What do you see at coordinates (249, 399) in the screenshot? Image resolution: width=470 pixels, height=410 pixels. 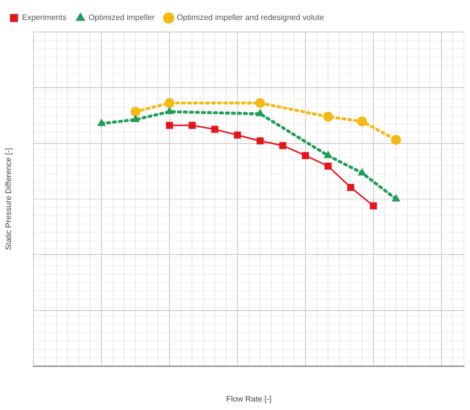 I see `x-axis-title: Flow Rate [-]` at bounding box center [249, 399].